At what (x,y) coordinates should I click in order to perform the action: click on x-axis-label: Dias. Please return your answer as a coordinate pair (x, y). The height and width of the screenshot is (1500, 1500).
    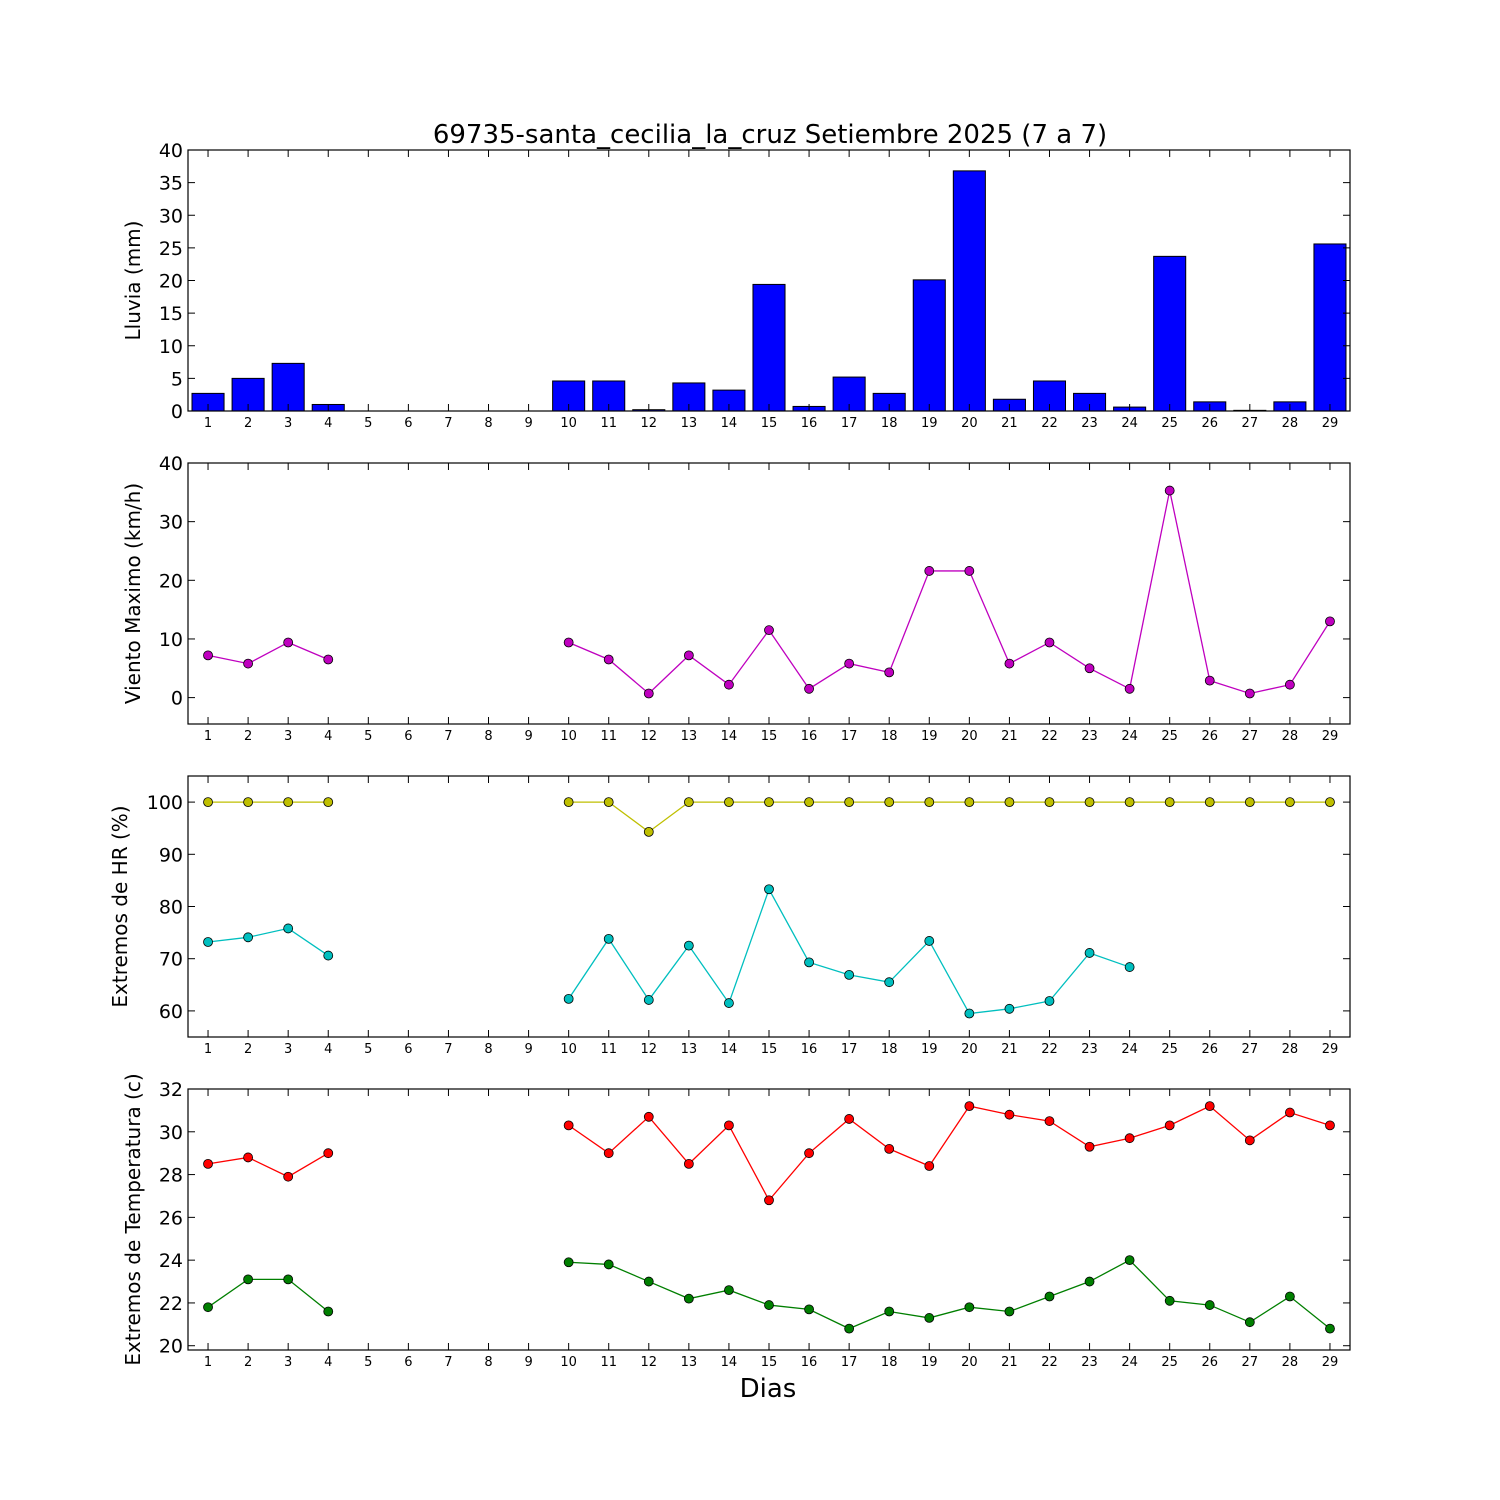
    Looking at the image, I should click on (768, 1389).